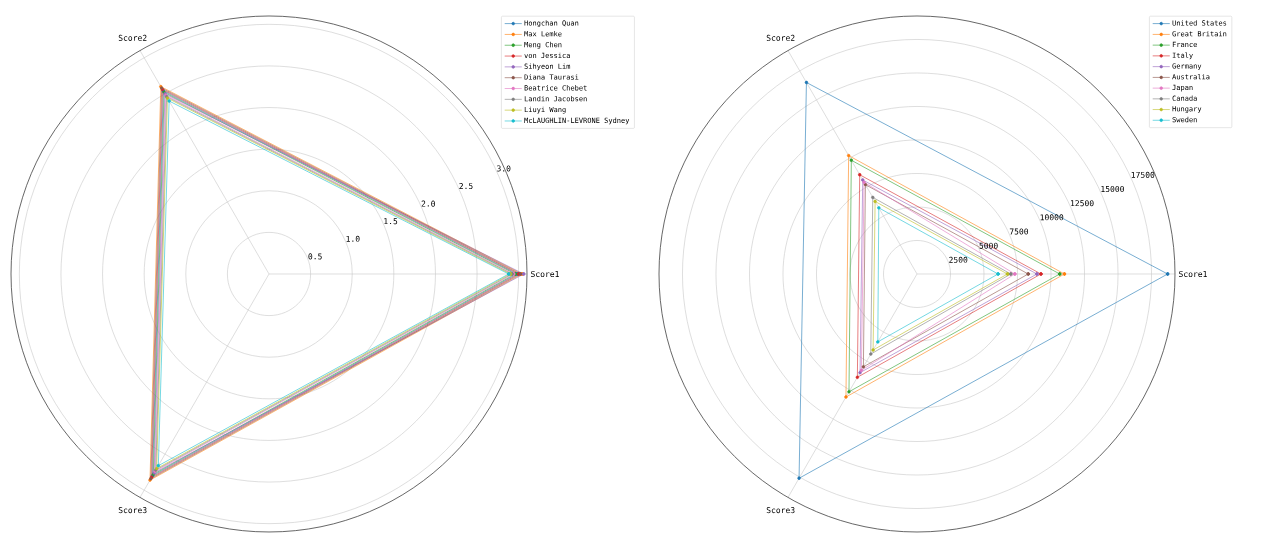  What do you see at coordinates (958, 259) in the screenshot?
I see `y-tick-label: 2500` at bounding box center [958, 259].